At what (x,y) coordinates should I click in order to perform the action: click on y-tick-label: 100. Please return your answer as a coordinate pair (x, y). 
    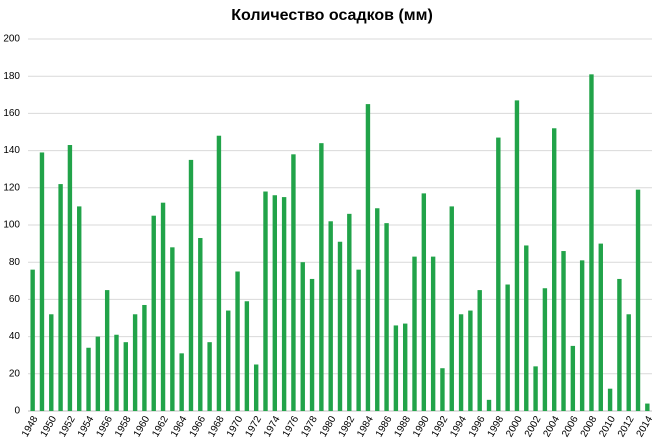
    Looking at the image, I should click on (11, 225).